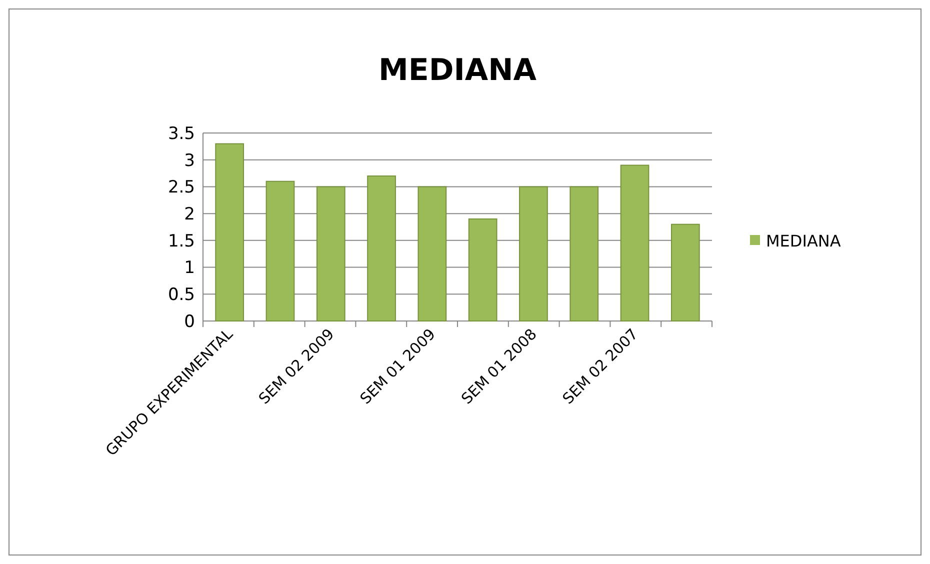 This screenshot has height=564, width=930. Describe the element at coordinates (181, 295) in the screenshot. I see `y-tick-label: 0.5` at that location.